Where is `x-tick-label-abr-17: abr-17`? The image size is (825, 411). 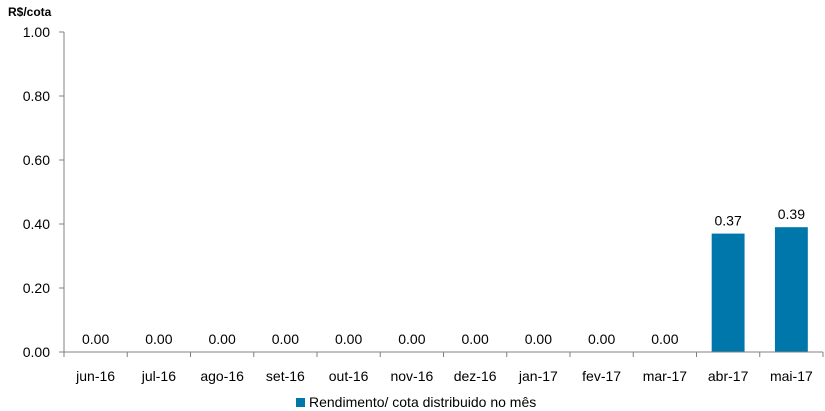 x-tick-label-abr-17: abr-17 is located at coordinates (728, 376).